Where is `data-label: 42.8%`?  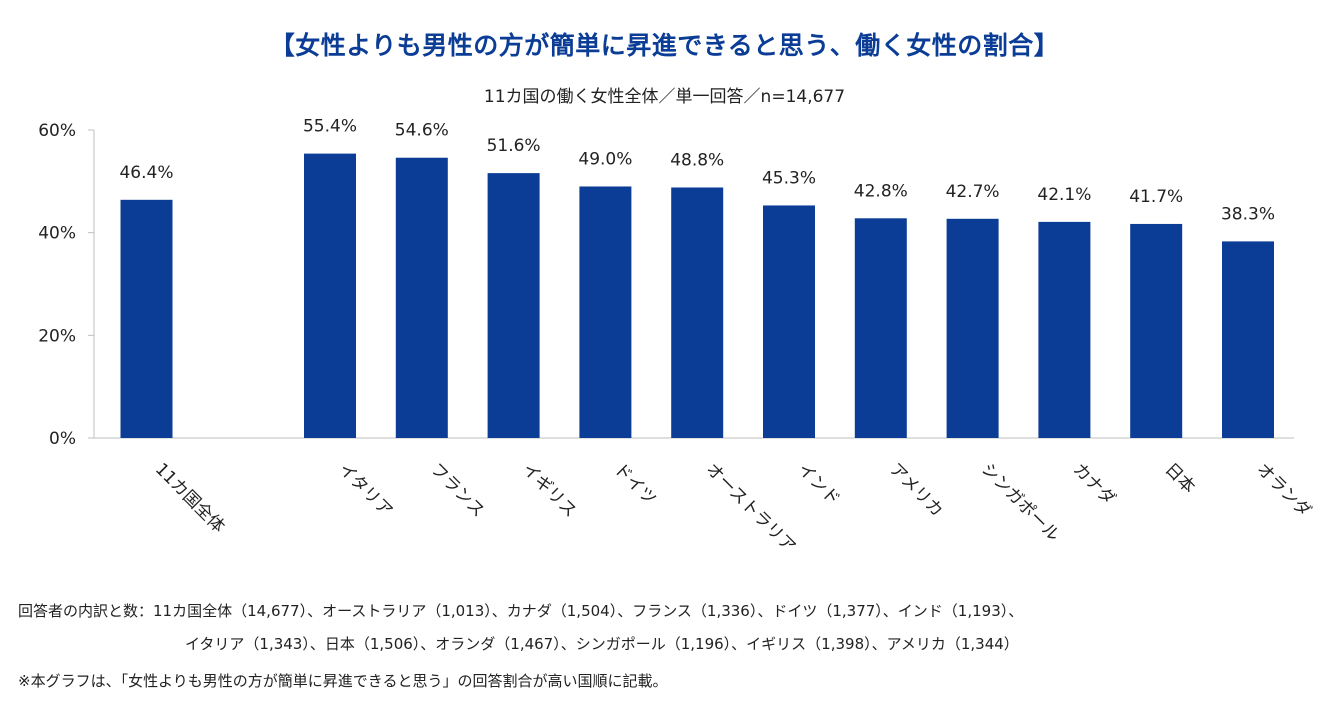
data-label: 42.8% is located at coordinates (881, 191).